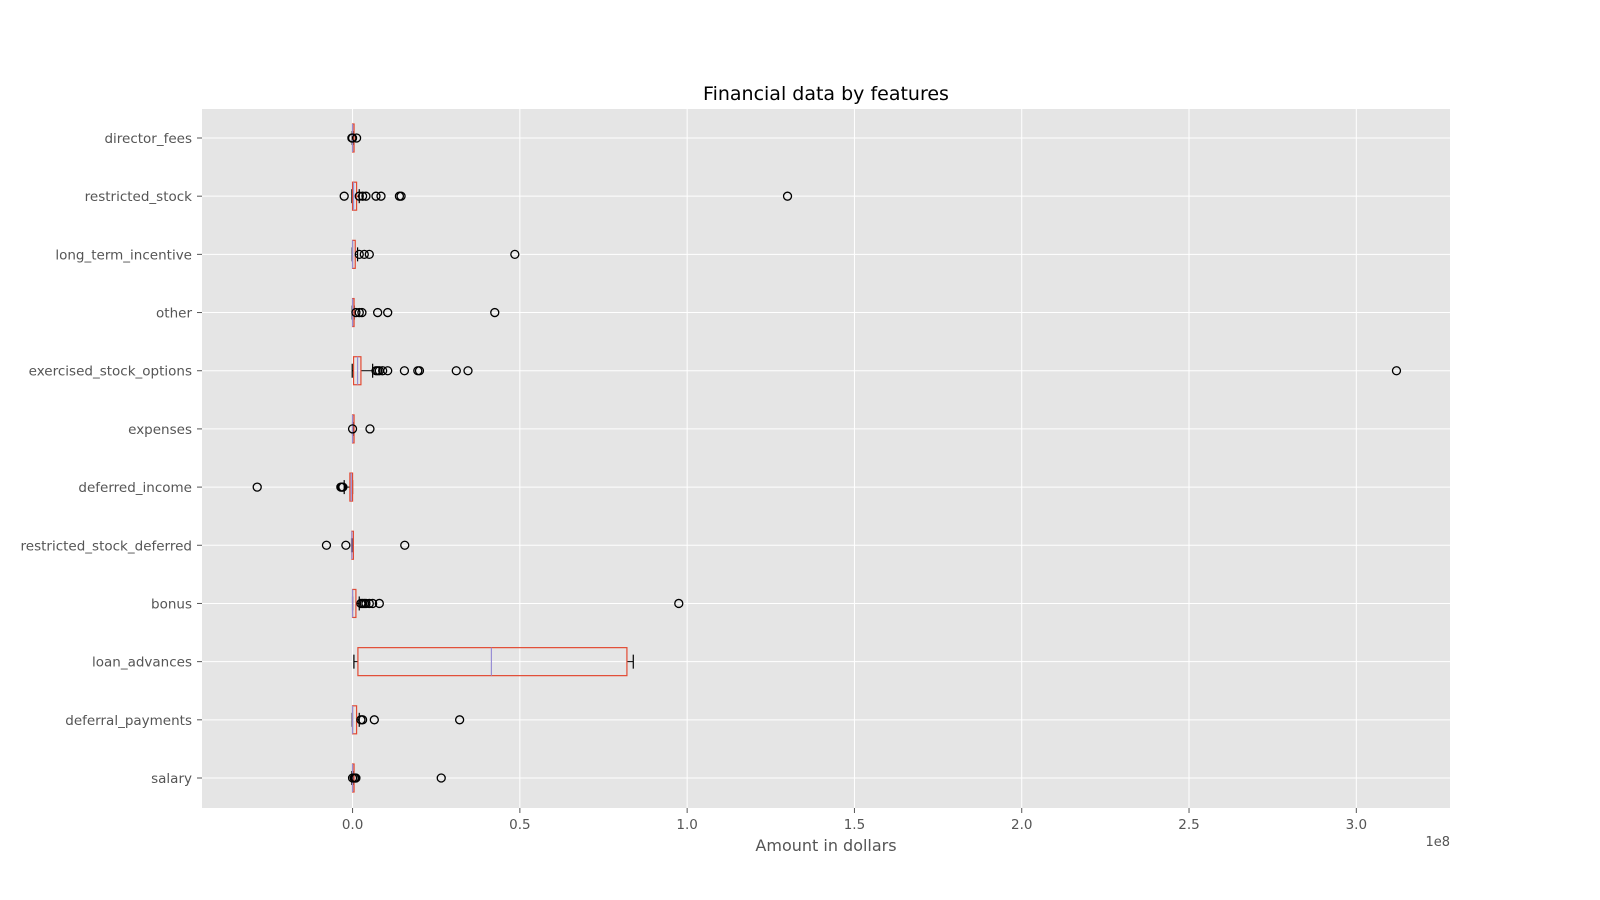 The width and height of the screenshot is (1600, 900). I want to click on x-tick-label: 3.0, so click(1356, 825).